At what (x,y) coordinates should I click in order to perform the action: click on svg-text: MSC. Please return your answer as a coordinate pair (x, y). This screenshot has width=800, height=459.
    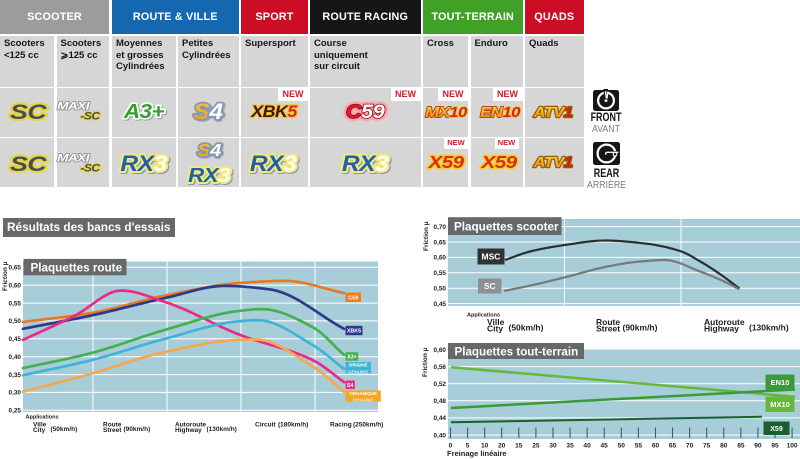
    Looking at the image, I should click on (491, 257).